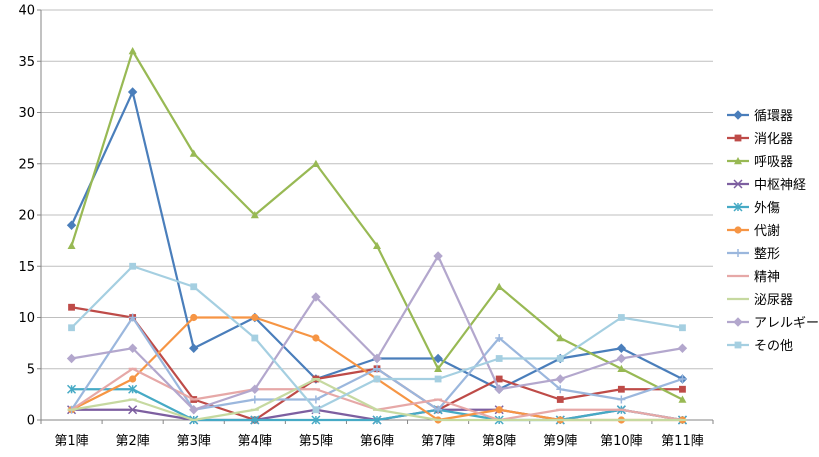  Describe the element at coordinates (26, 164) in the screenshot. I see `y-tick-label: 25` at that location.